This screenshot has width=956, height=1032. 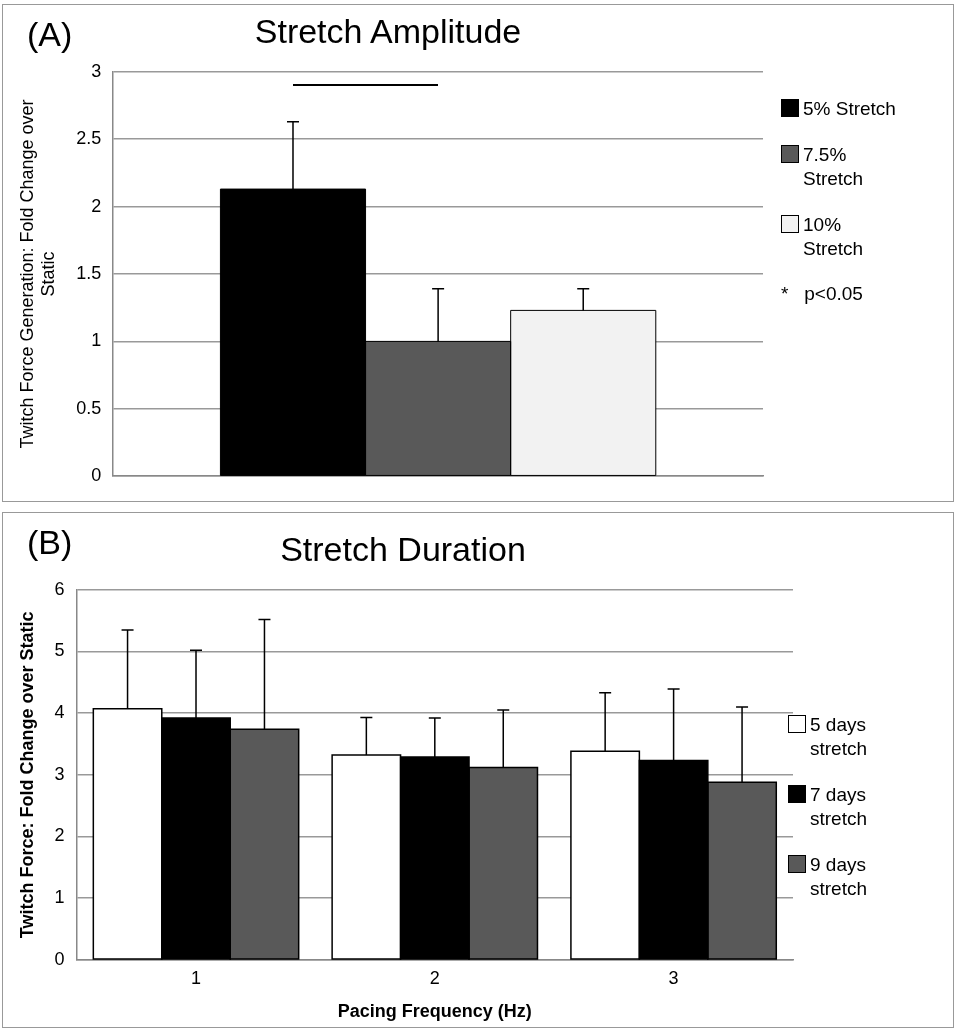 What do you see at coordinates (89, 138) in the screenshot?
I see `y-tick-label: 2.5` at bounding box center [89, 138].